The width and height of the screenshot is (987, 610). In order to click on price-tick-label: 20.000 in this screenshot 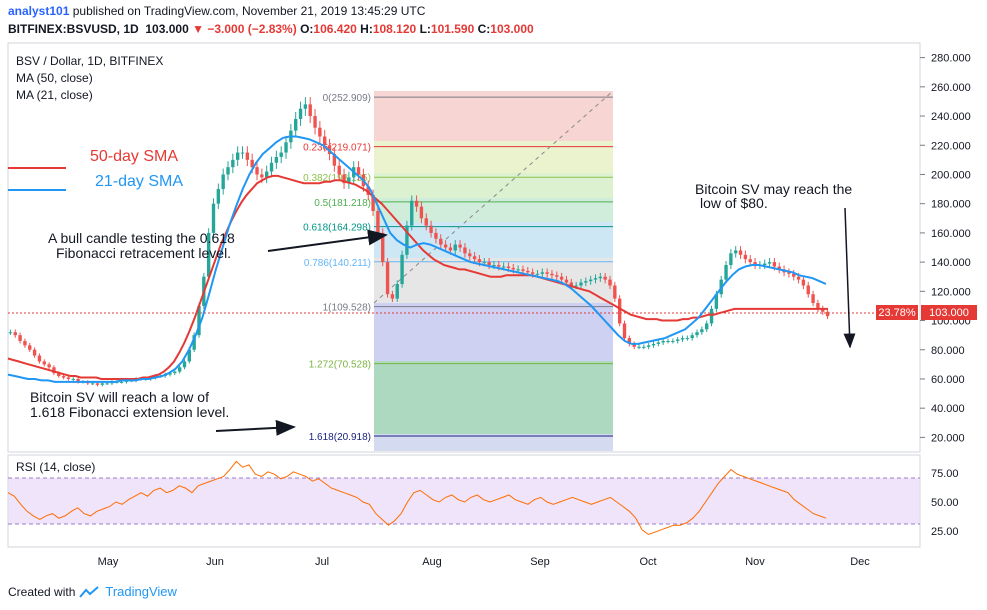, I will do `click(948, 438)`.